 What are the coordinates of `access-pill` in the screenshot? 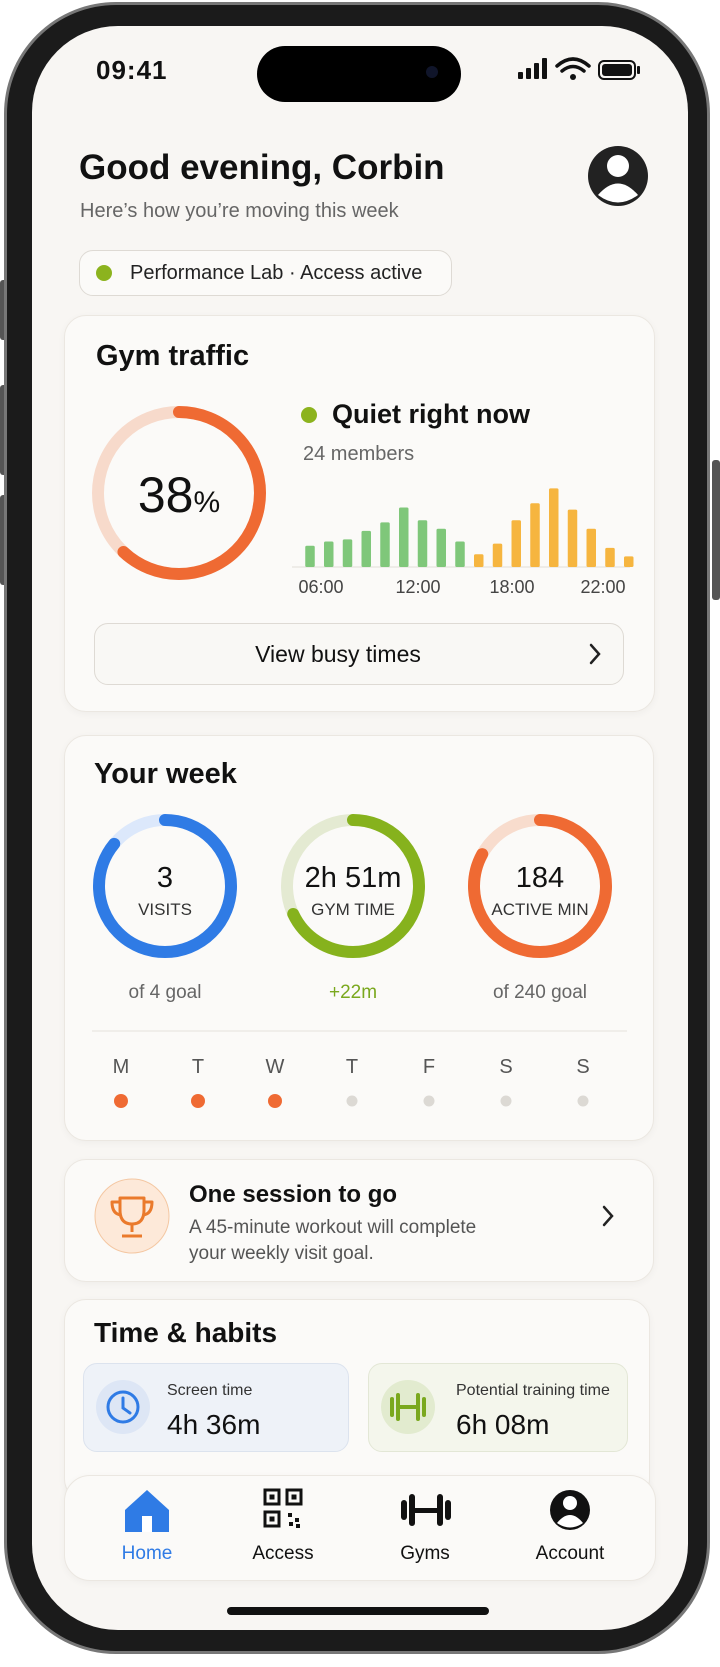 It's located at (265, 273).